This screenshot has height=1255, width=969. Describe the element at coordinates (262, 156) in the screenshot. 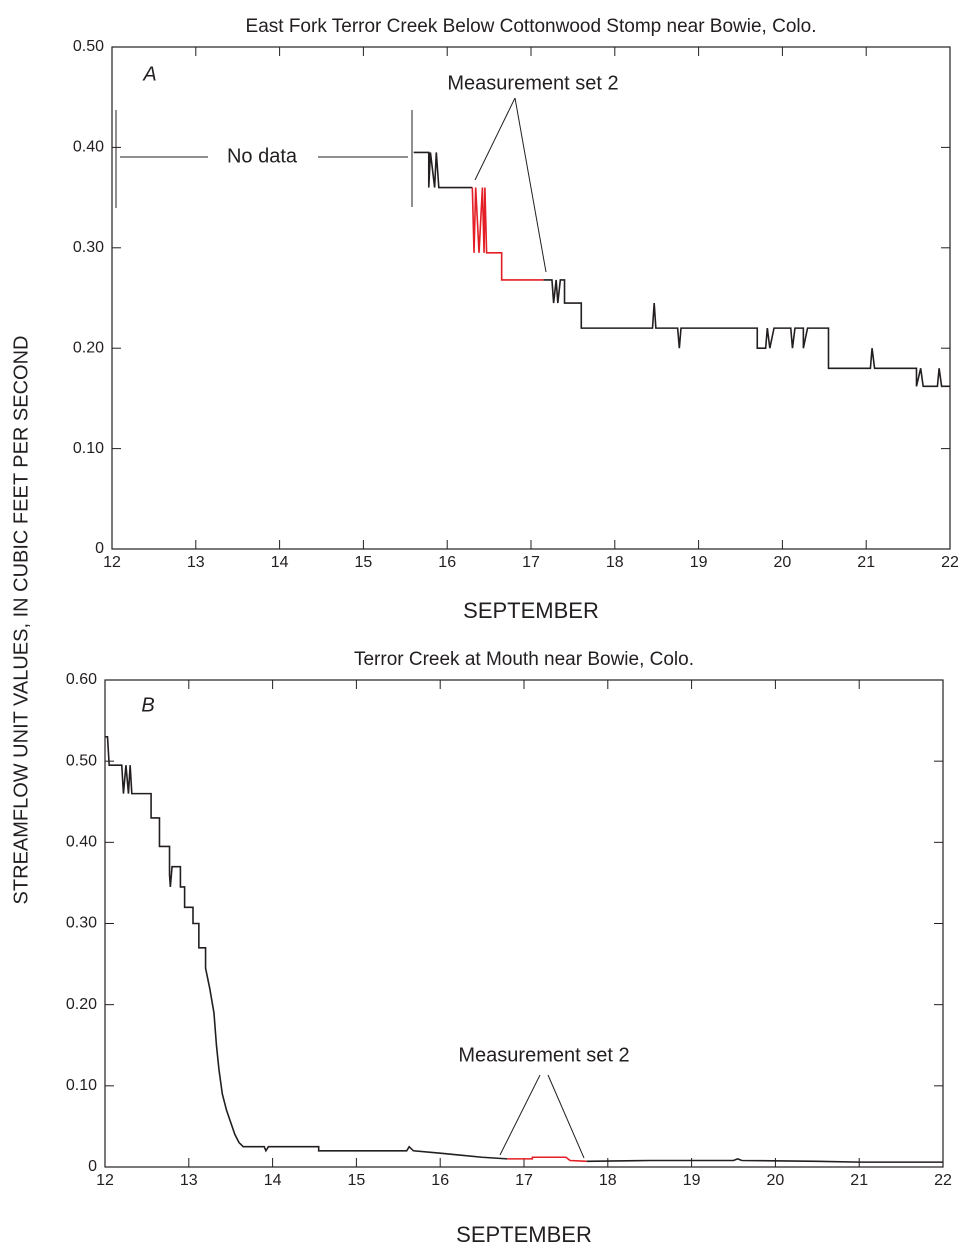

I see `annotation: No data` at that location.